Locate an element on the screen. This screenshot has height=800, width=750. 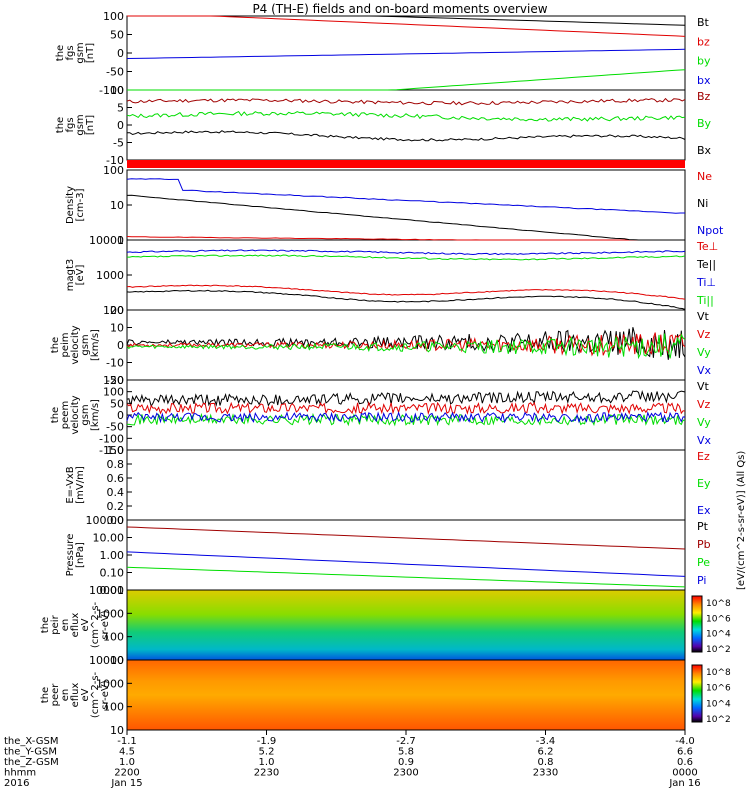
y-tick-label: 10.00 is located at coordinates (109, 538).